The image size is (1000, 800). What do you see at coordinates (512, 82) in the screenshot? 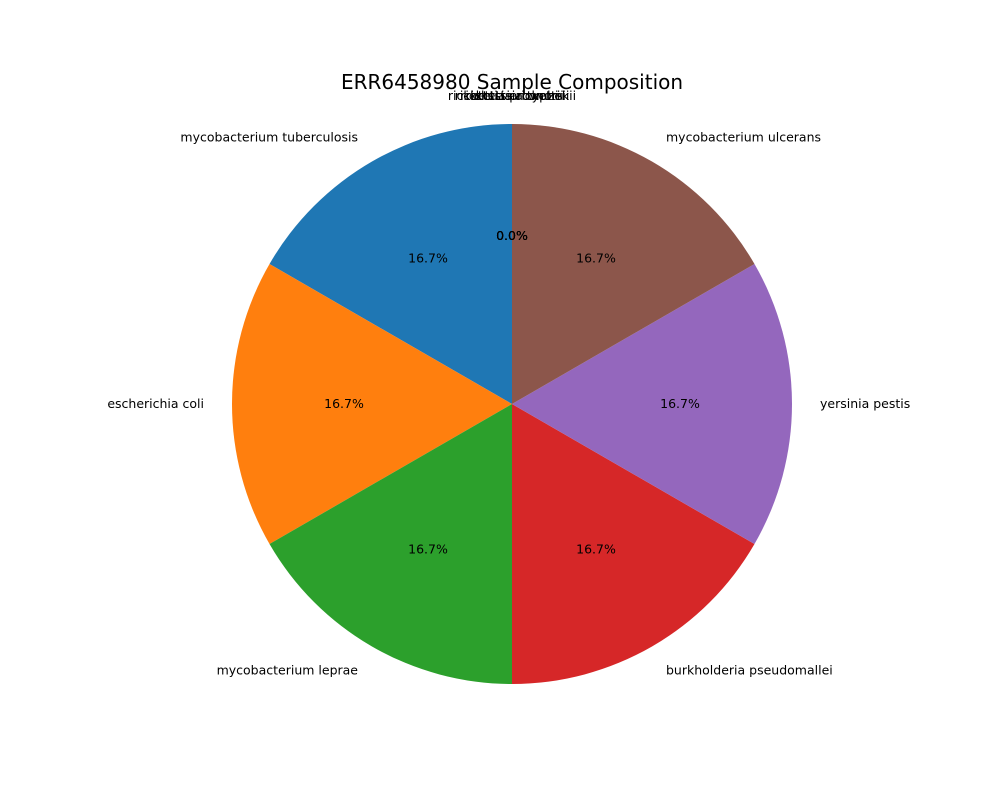
I see `chart-title: ERR6458980 Sample Composition` at bounding box center [512, 82].